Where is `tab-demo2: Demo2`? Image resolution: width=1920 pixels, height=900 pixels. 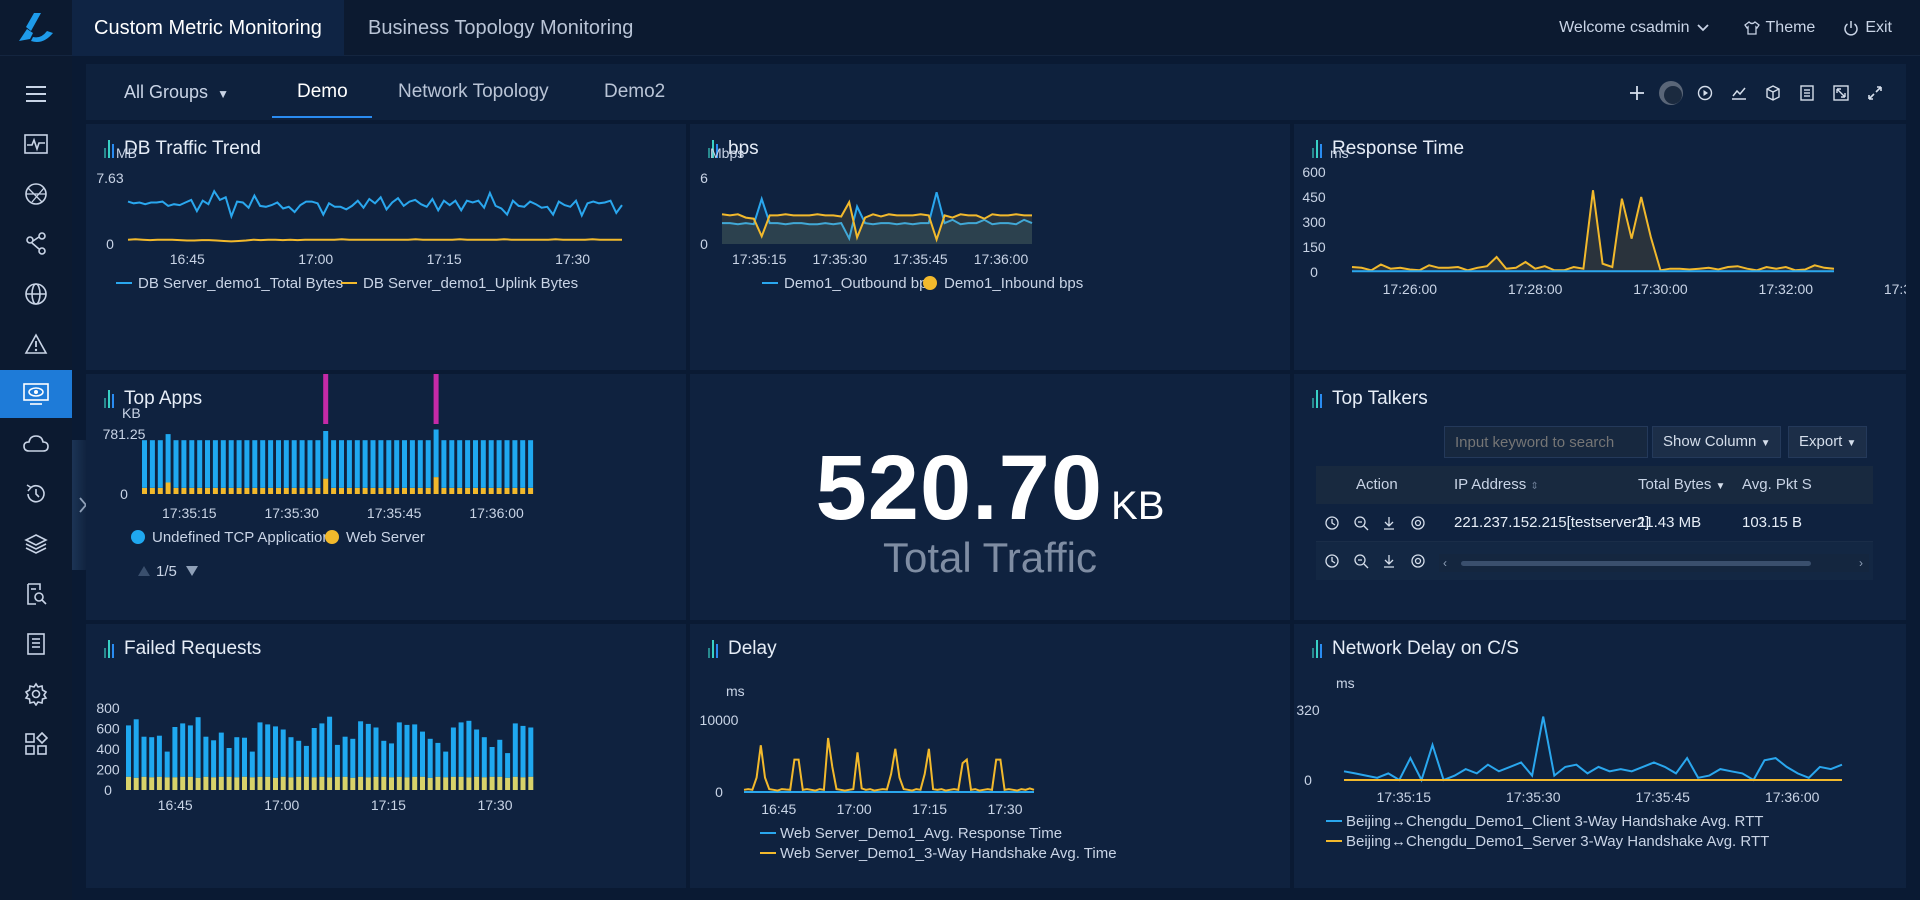
tab-demo2: Demo2 is located at coordinates (635, 91).